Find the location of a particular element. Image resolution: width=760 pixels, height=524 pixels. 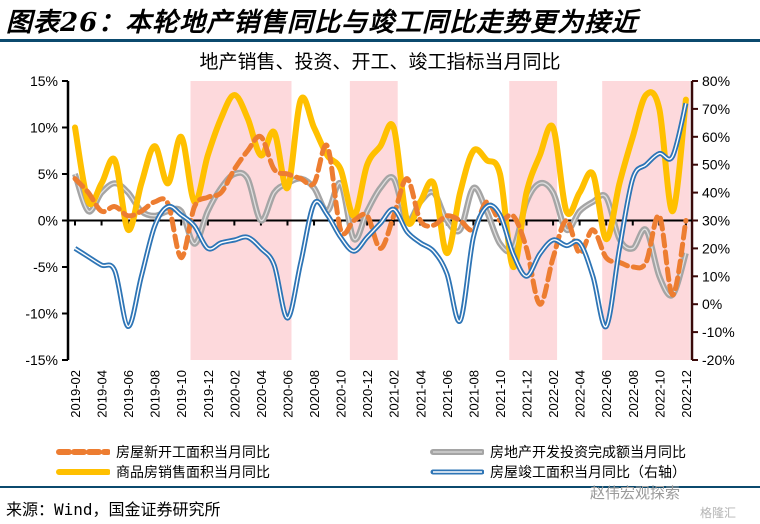

legend-item-completions: 房屋竣工面积当月同比（右轴） is located at coordinates (558, 472).